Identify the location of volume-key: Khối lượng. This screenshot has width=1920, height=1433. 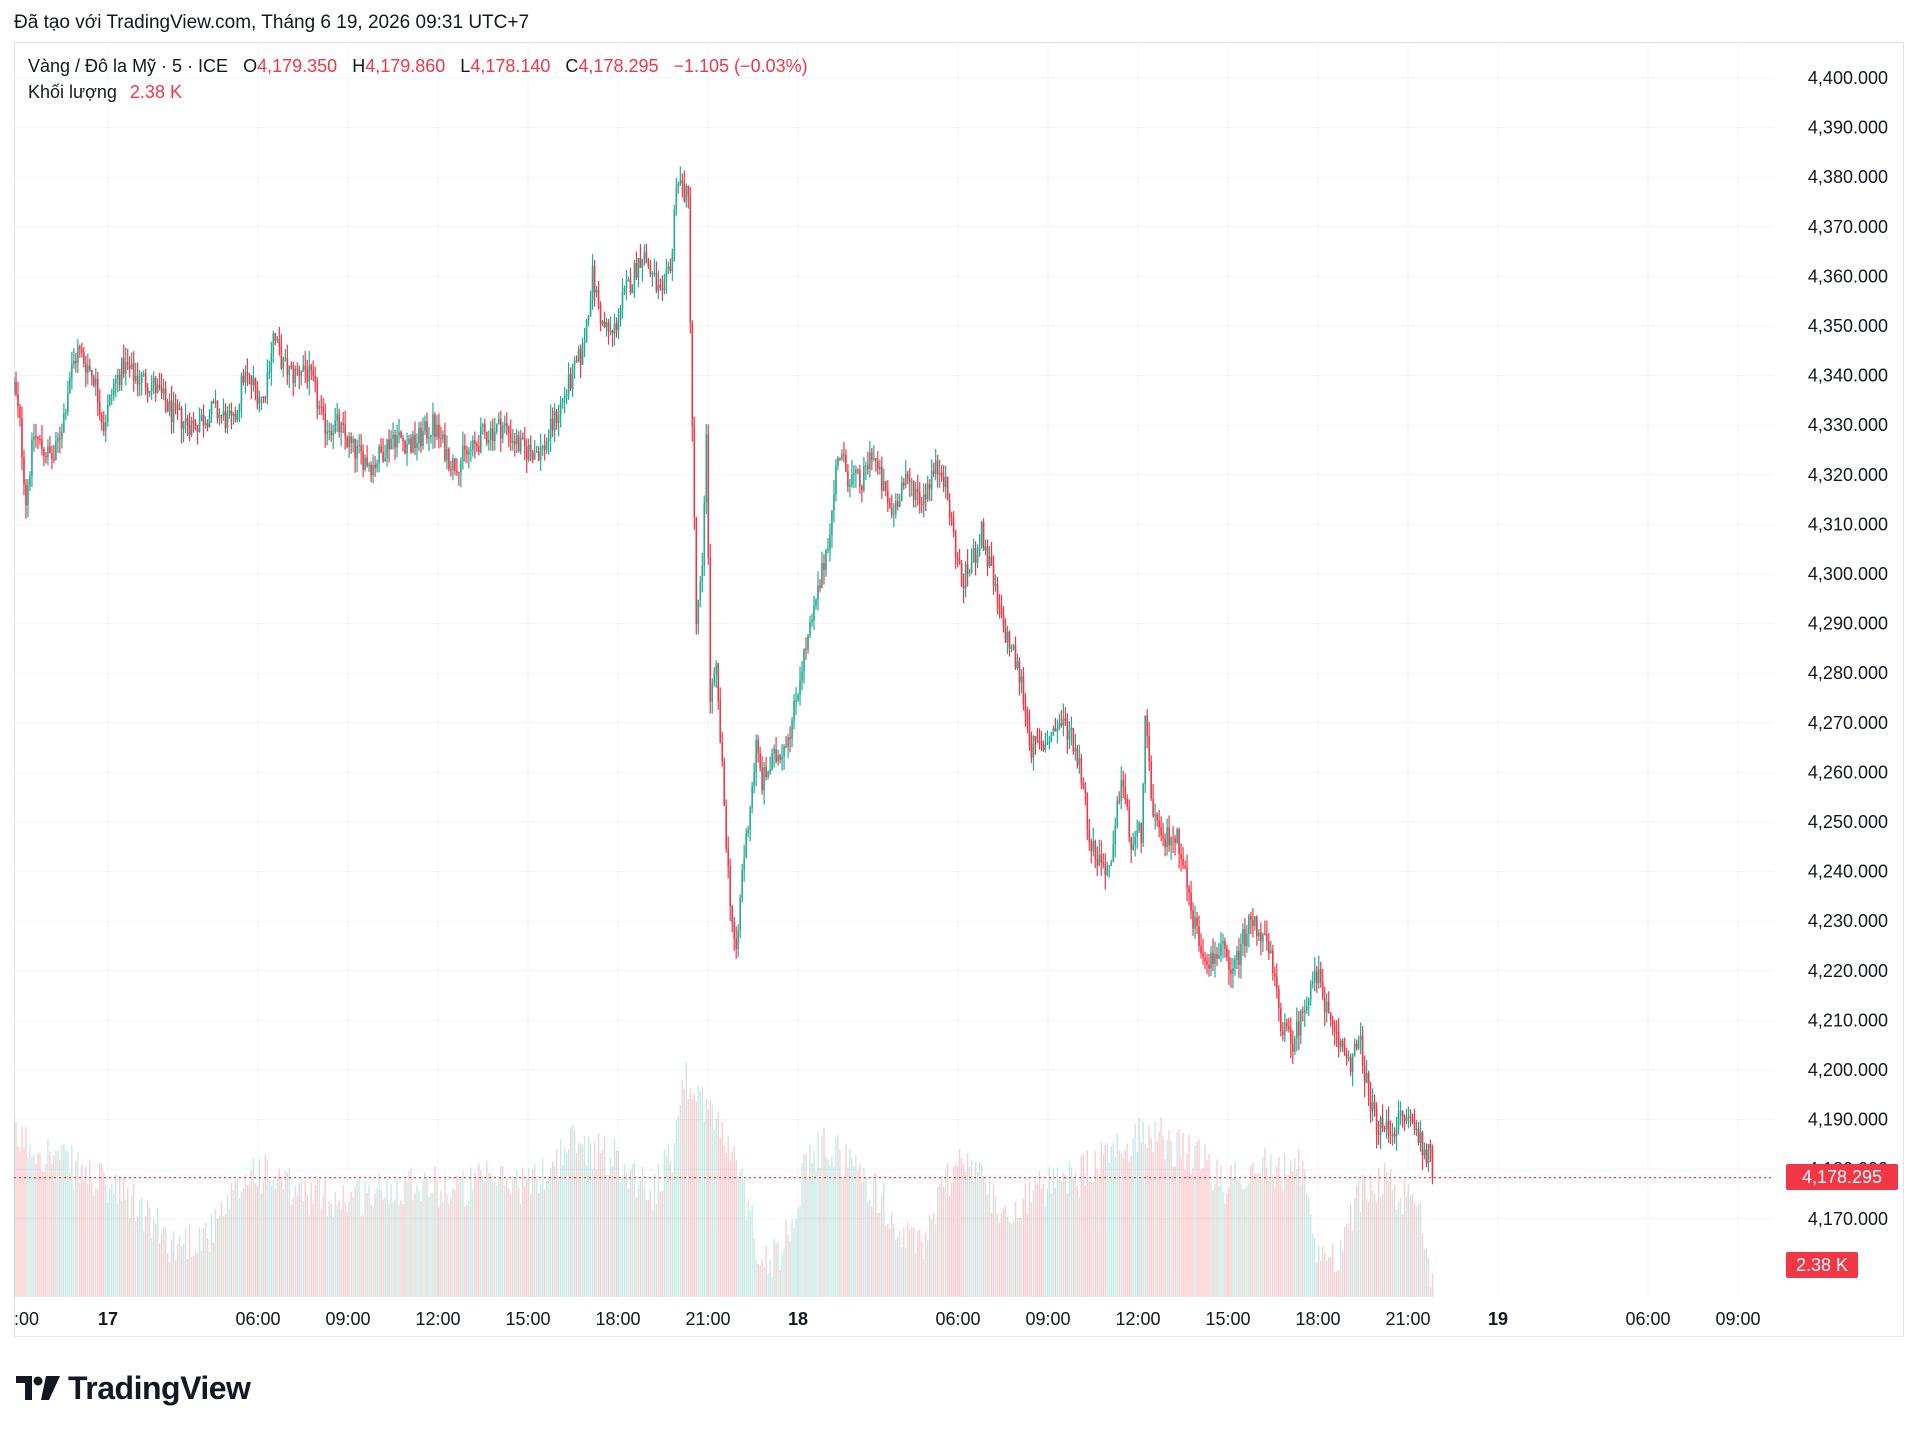
(72, 92).